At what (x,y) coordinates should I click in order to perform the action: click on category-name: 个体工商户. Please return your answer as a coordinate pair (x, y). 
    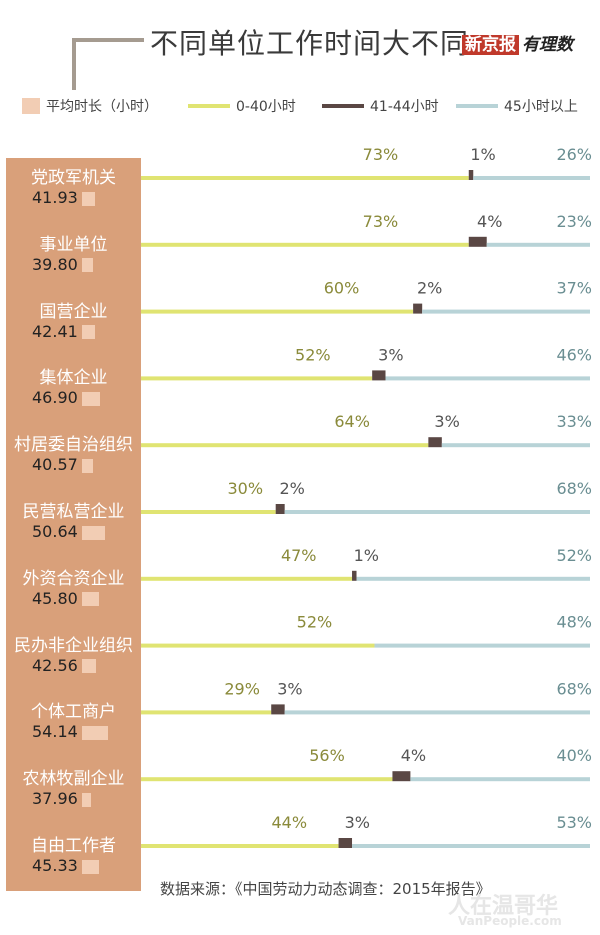
    Looking at the image, I should click on (73, 712).